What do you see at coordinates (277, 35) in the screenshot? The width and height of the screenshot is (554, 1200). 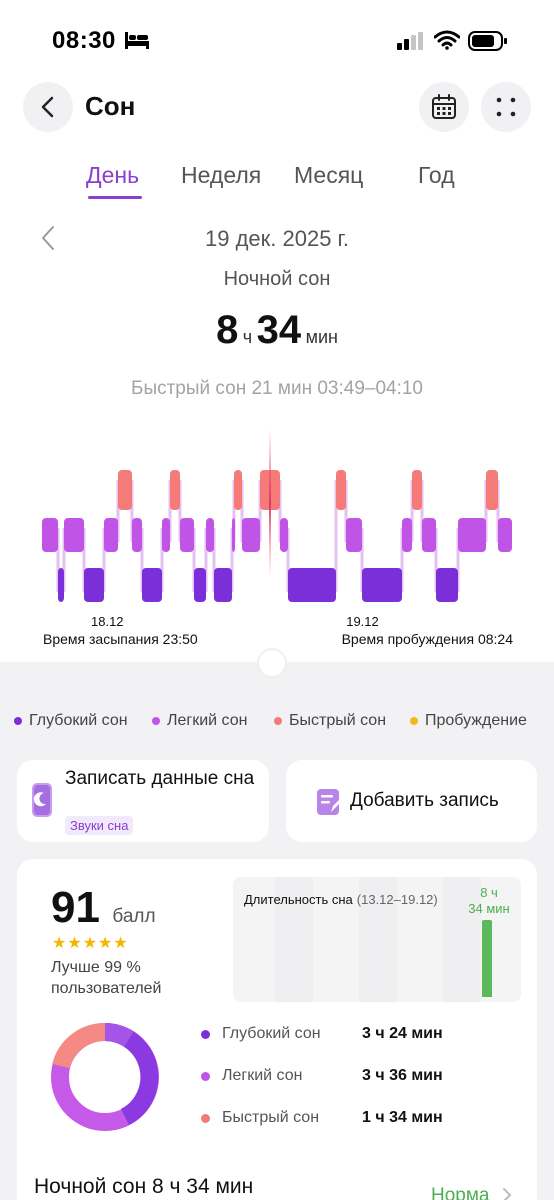 I see `status-bar: 08:30` at bounding box center [277, 35].